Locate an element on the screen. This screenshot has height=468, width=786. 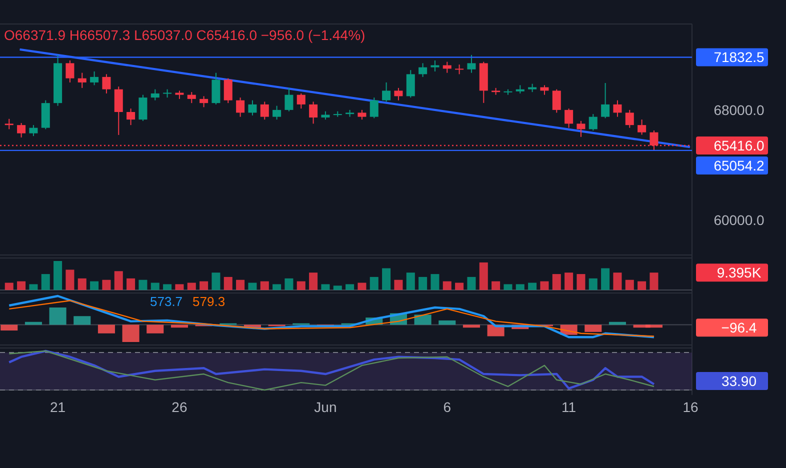
x-tick-label: 16 is located at coordinates (690, 407).